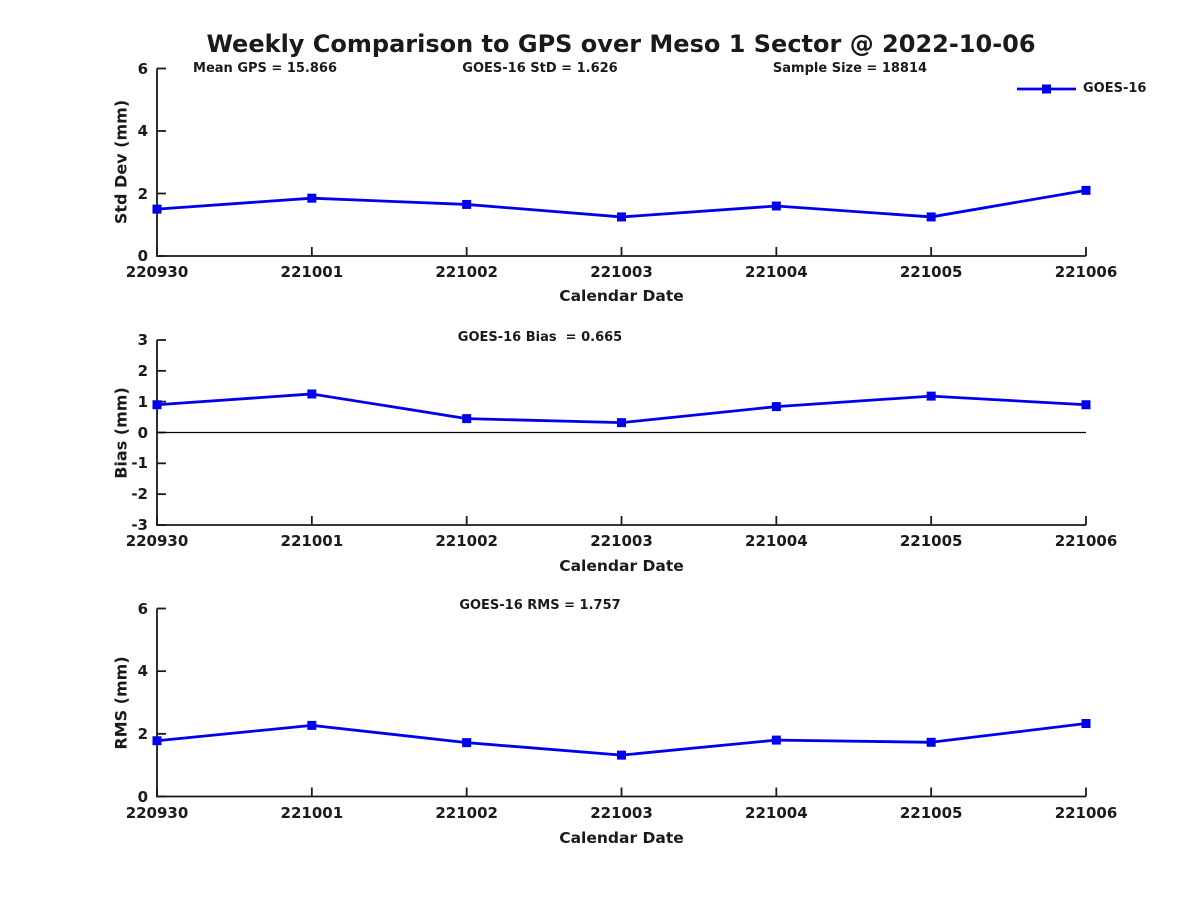 The image size is (1200, 900). What do you see at coordinates (139, 494) in the screenshot?
I see `y-tick-label: -2` at bounding box center [139, 494].